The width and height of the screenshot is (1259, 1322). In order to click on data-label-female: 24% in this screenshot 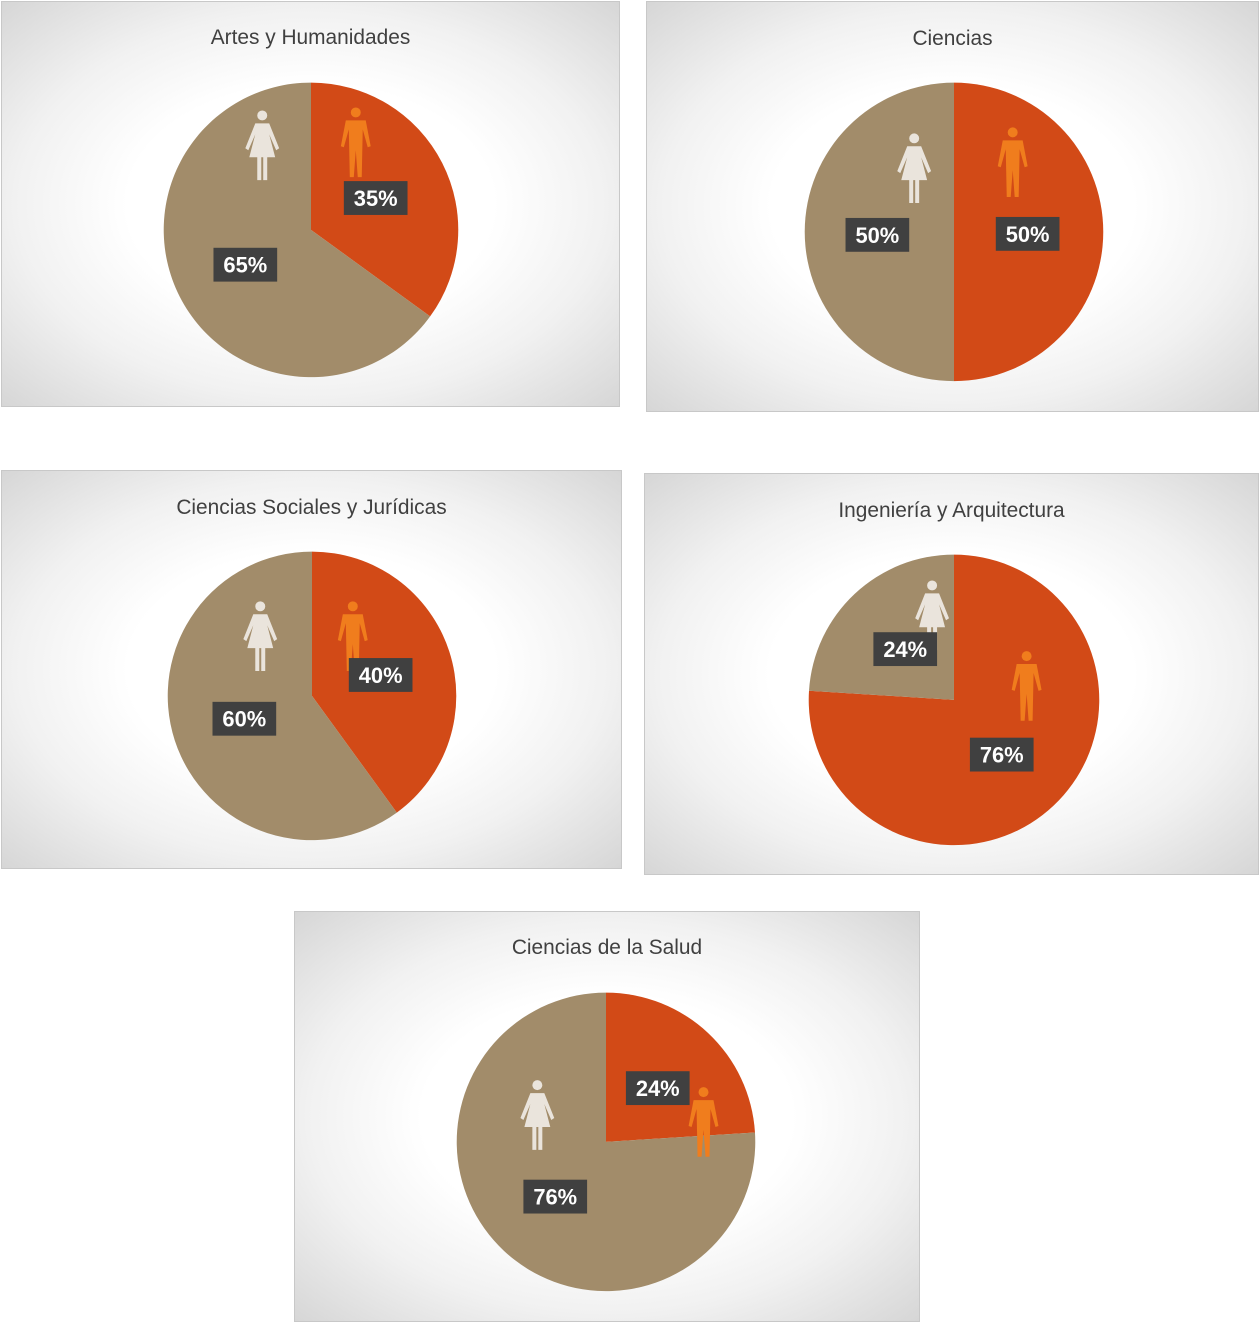, I will do `click(905, 649)`.